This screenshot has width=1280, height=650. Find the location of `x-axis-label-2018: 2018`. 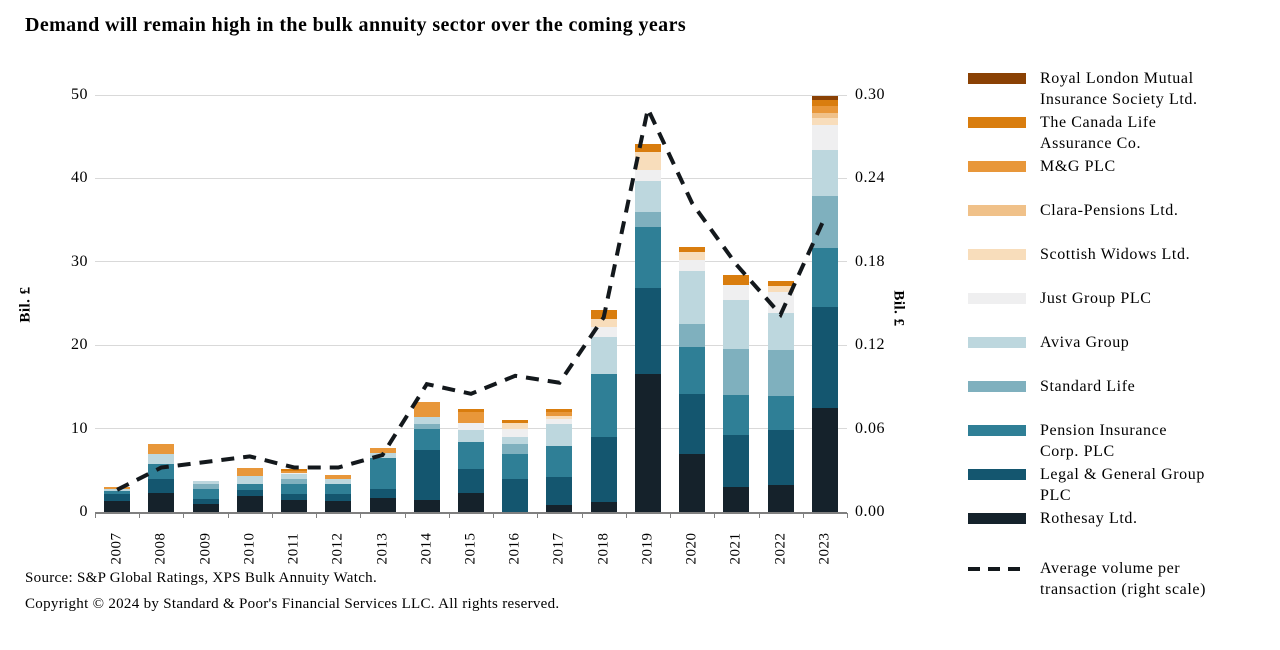

x-axis-label-2018: 2018 is located at coordinates (603, 548).